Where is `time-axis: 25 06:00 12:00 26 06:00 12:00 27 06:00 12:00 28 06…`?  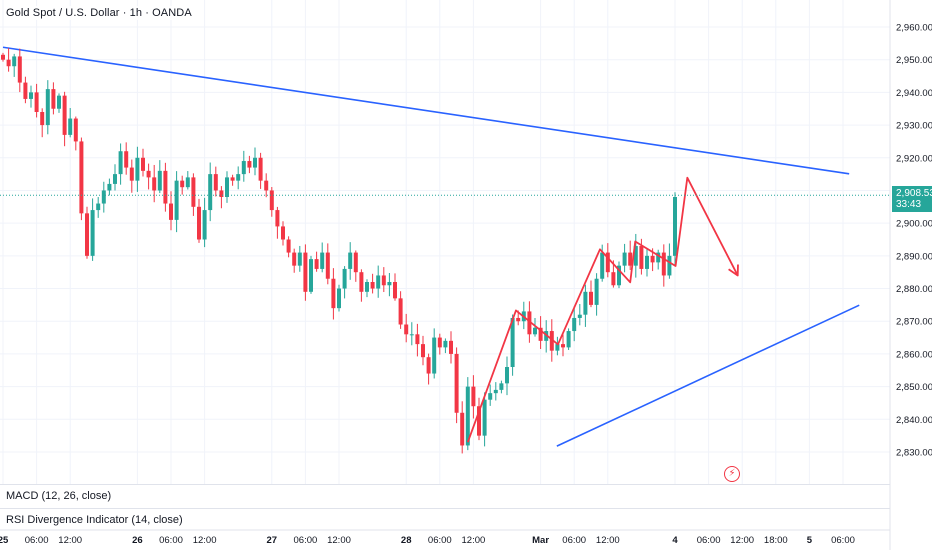
time-axis: 25 06:00 12:00 26 06:00 12:00 27 06:00 12:00 28 06… is located at coordinates (445, 537).